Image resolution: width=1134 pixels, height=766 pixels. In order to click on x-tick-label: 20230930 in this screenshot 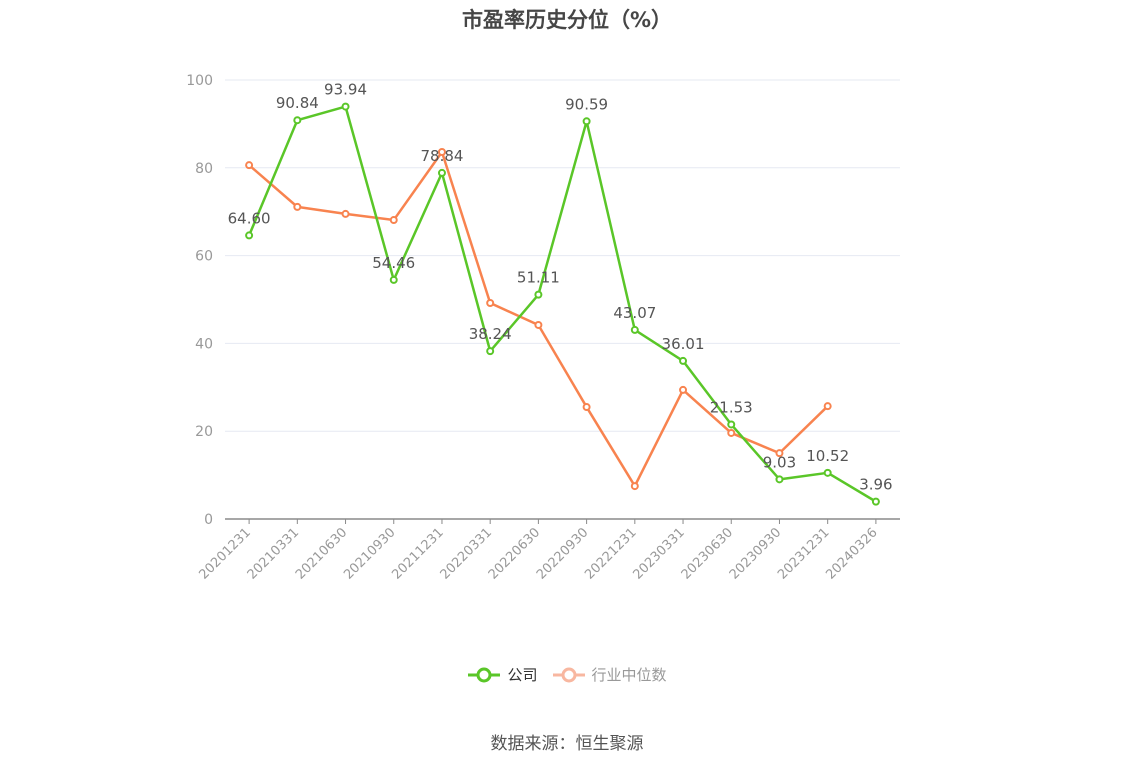, I will do `click(755, 553)`.